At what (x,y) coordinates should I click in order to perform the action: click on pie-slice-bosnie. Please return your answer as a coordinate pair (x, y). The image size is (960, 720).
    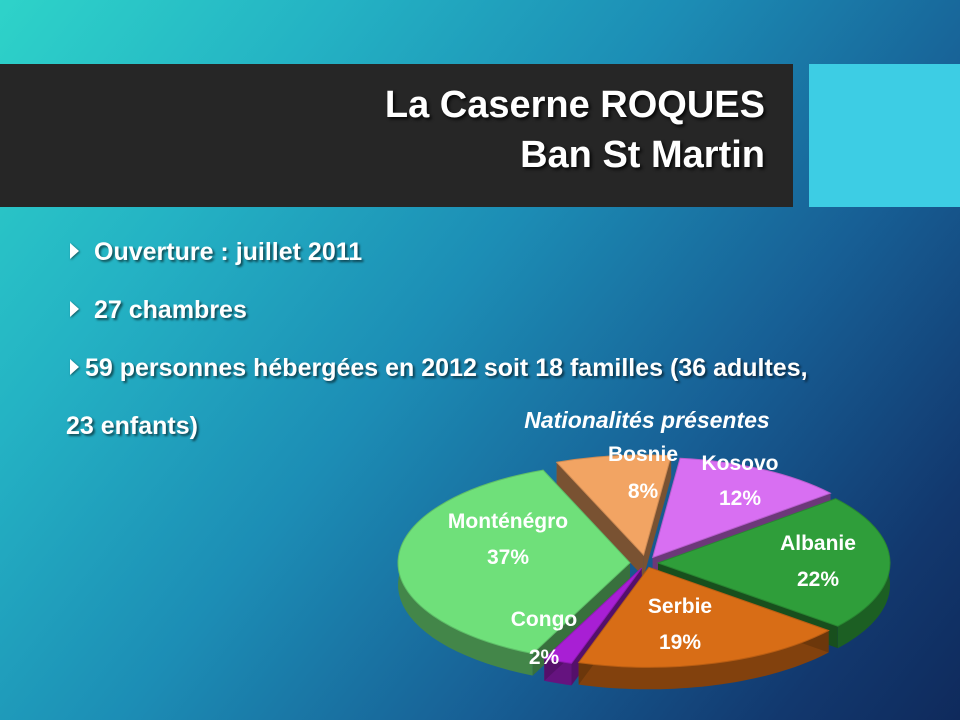
    Looking at the image, I should click on (613, 505).